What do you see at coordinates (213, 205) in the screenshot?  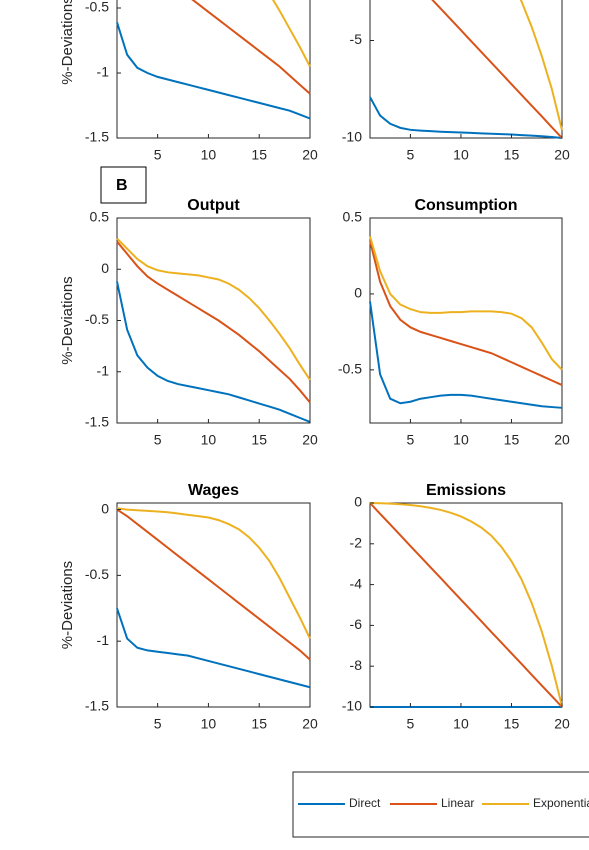 I see `chart-title: Output` at bounding box center [213, 205].